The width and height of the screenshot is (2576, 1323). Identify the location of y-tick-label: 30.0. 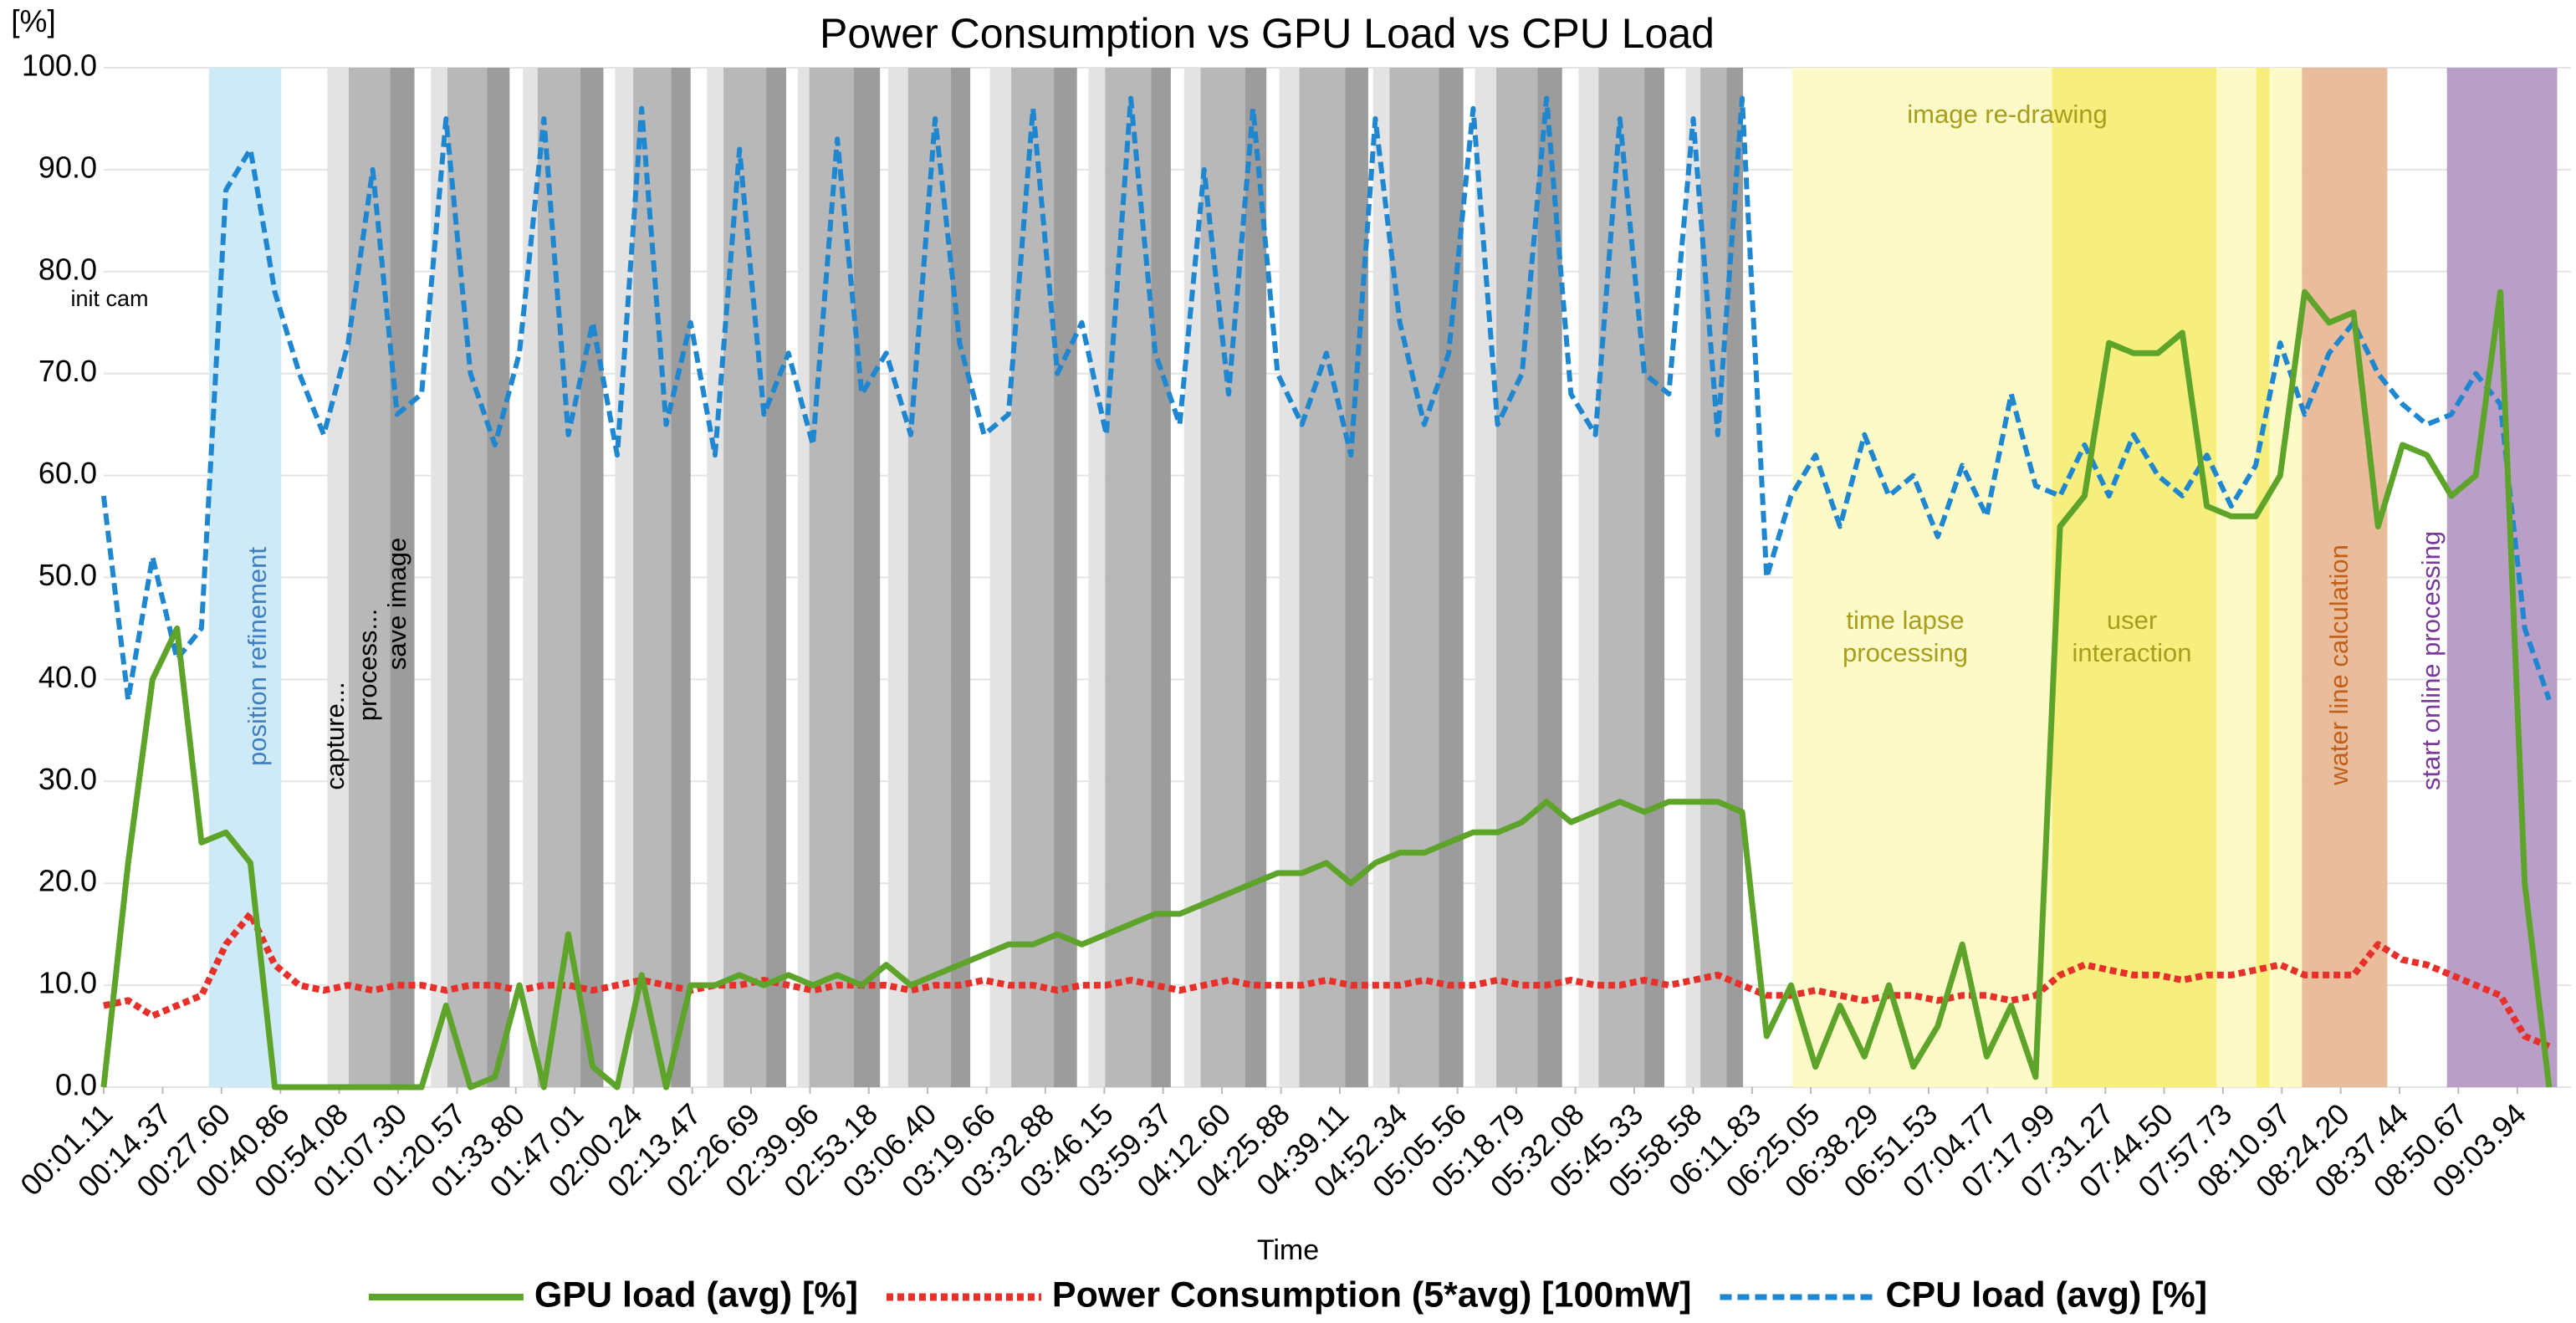
(67, 779).